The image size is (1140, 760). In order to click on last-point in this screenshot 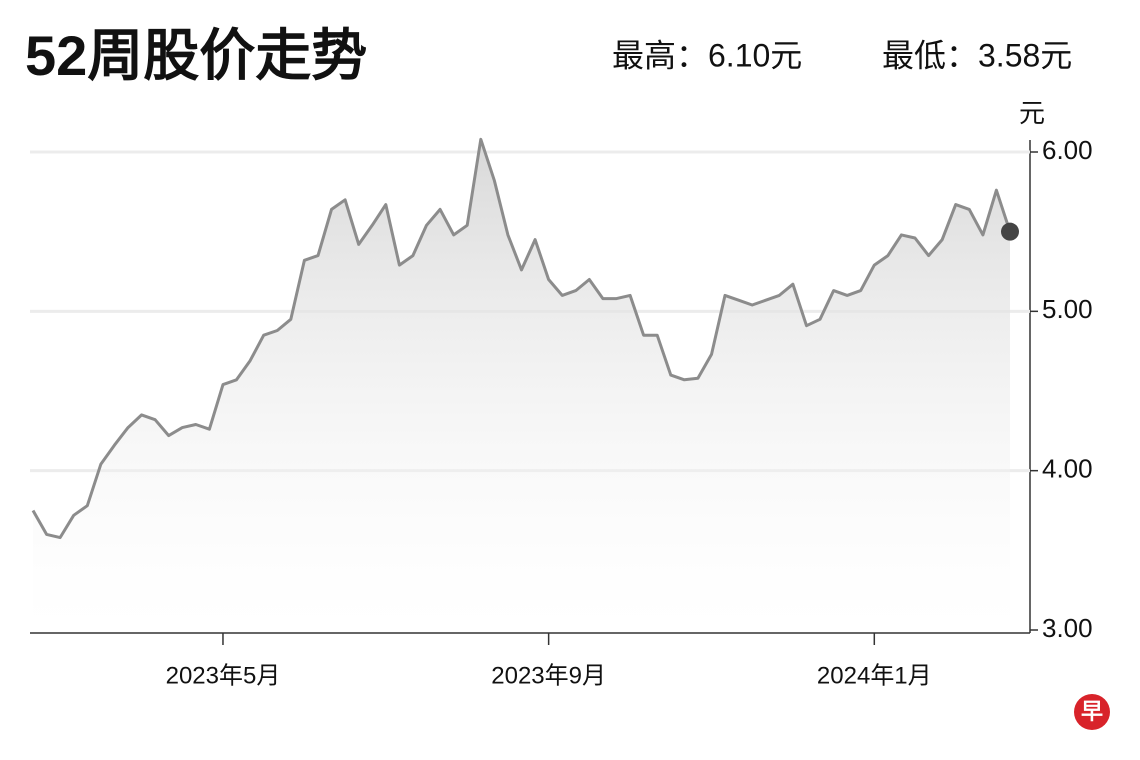, I will do `click(1010, 231)`.